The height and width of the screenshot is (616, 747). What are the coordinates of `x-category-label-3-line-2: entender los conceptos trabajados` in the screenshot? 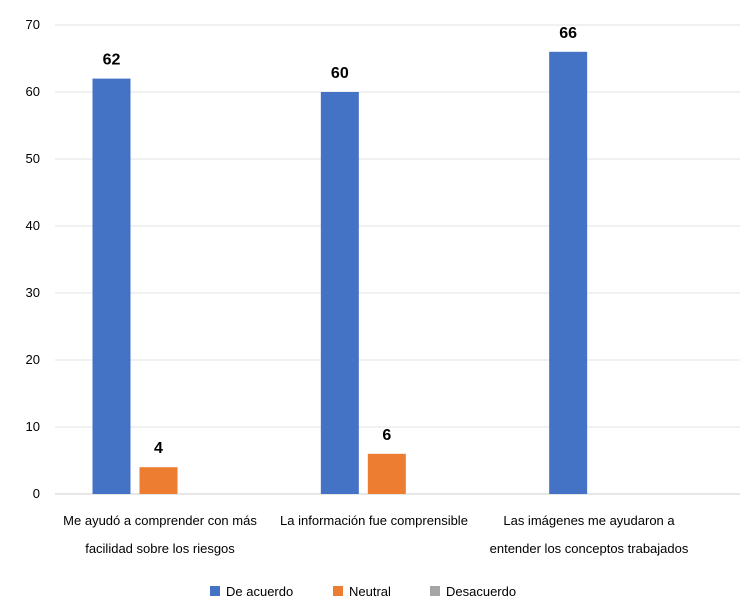 It's located at (589, 548).